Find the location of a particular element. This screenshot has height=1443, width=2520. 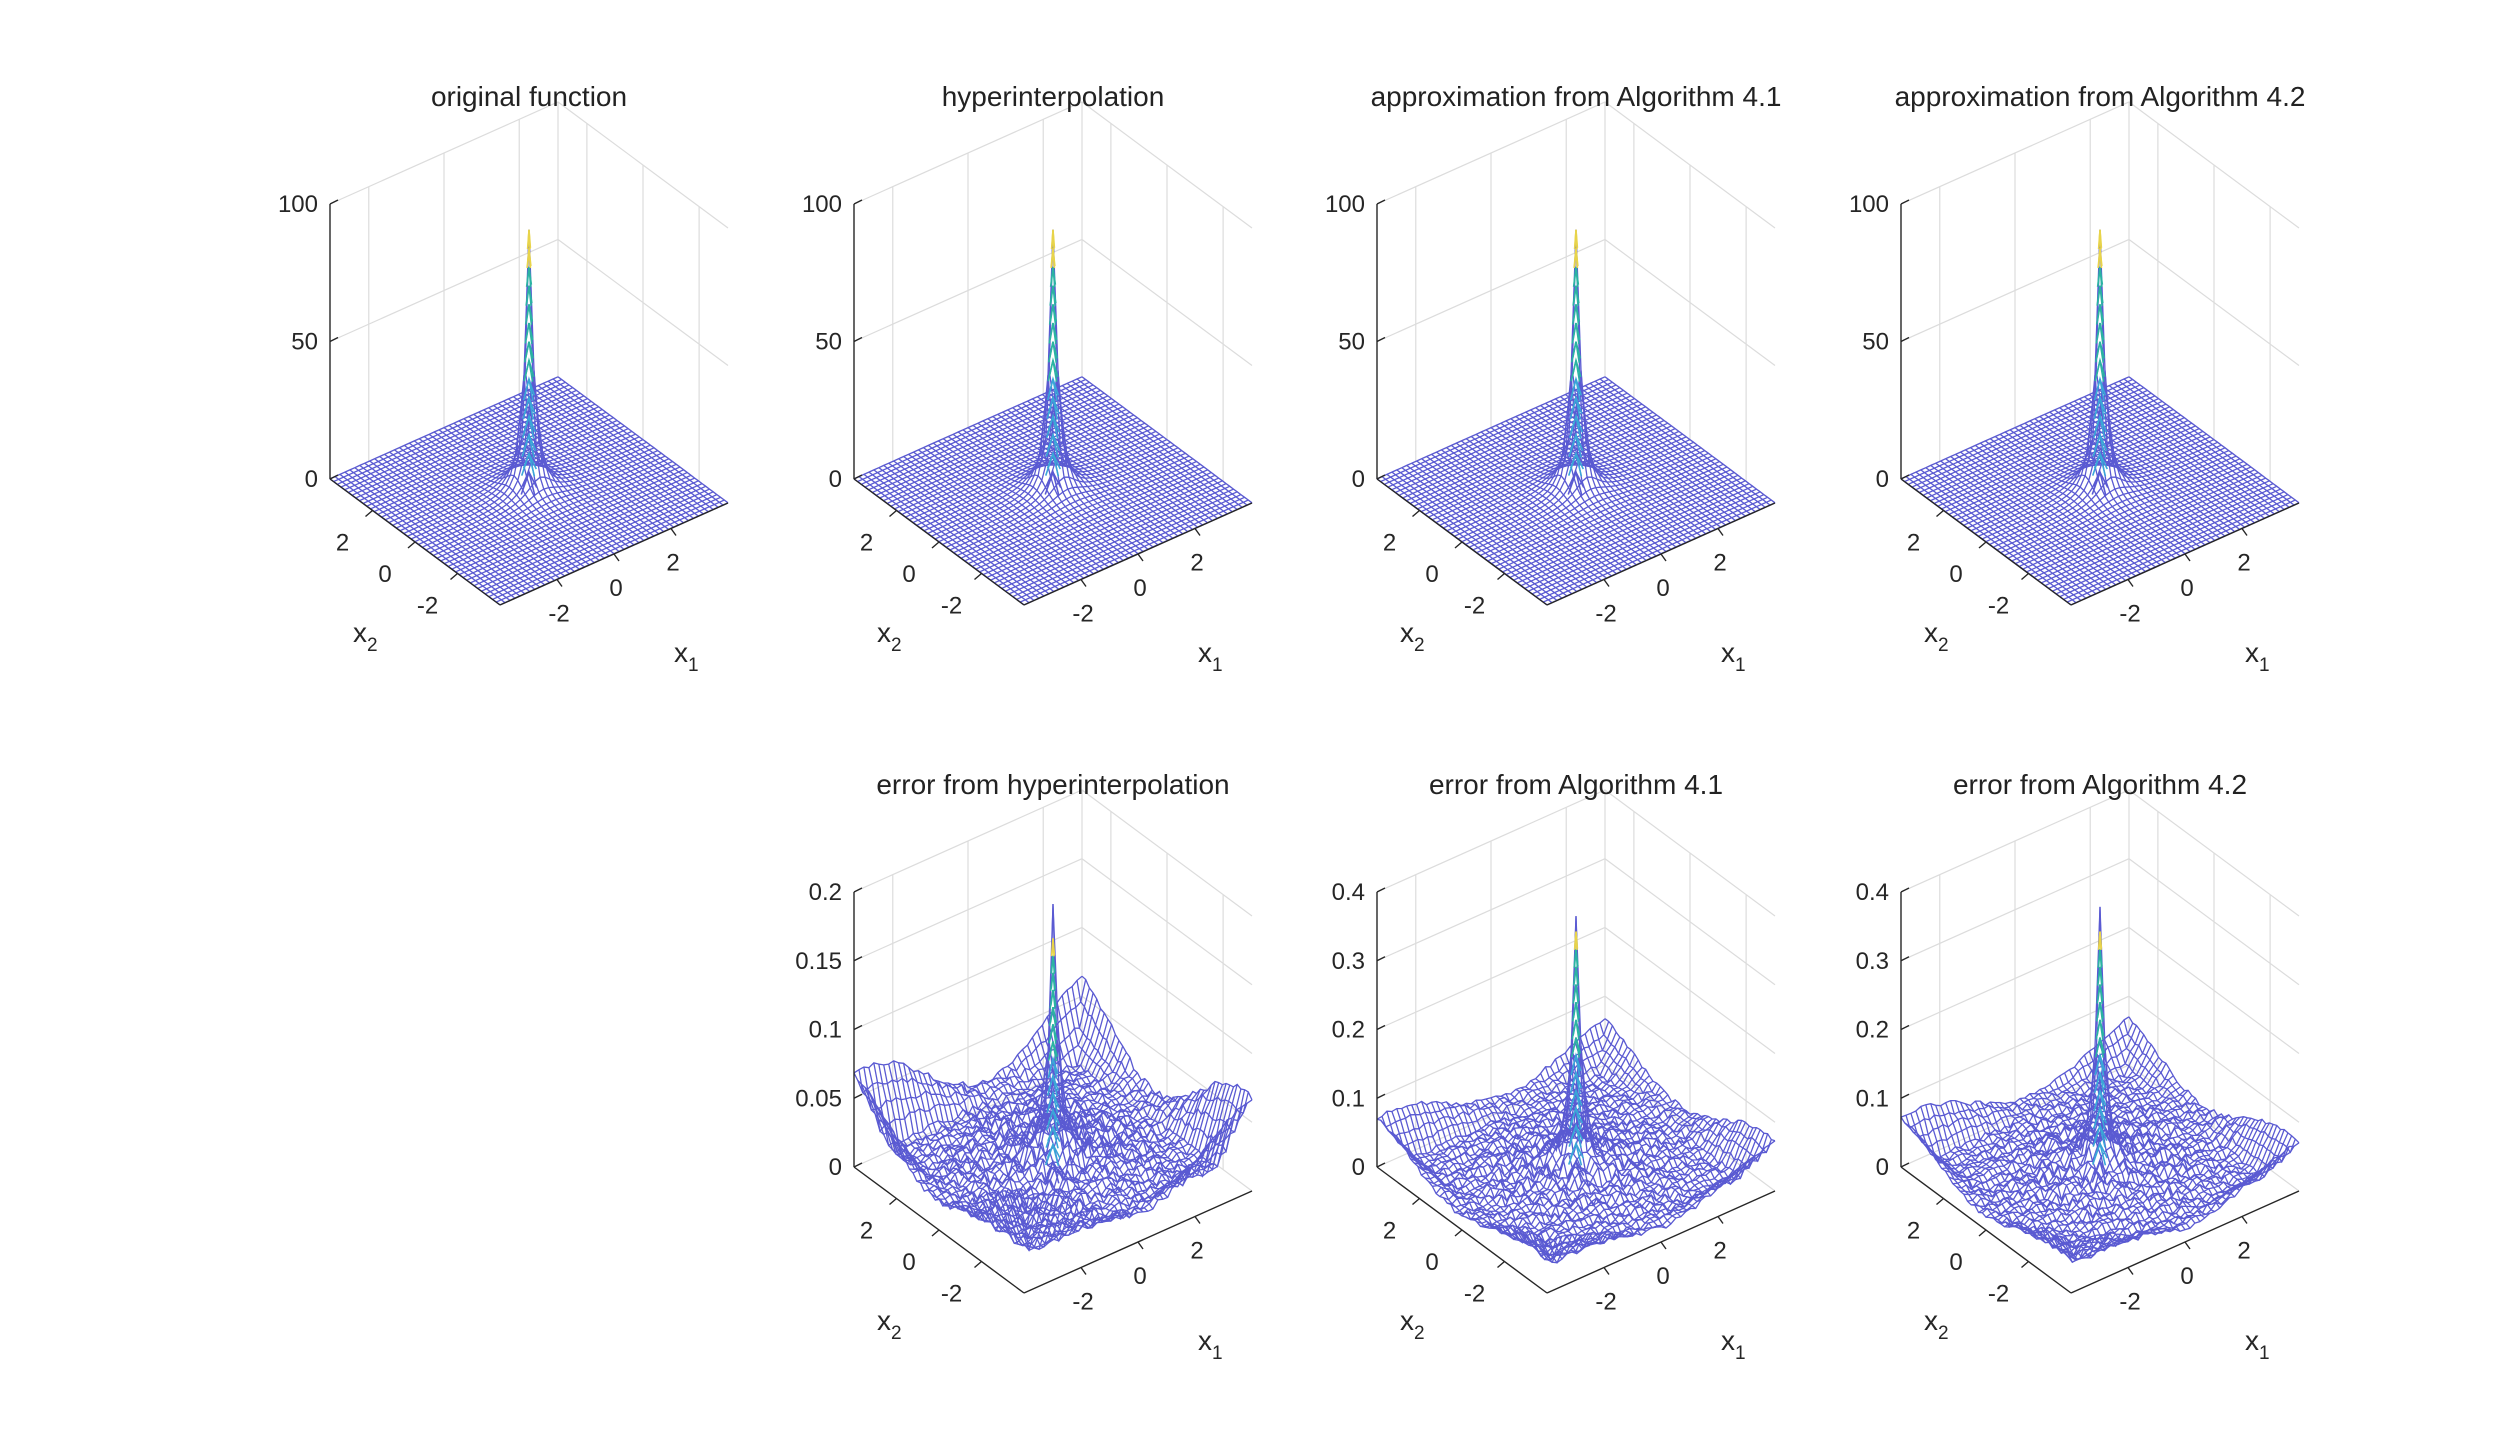

x2-label-sub: 2 is located at coordinates (1943, 645).